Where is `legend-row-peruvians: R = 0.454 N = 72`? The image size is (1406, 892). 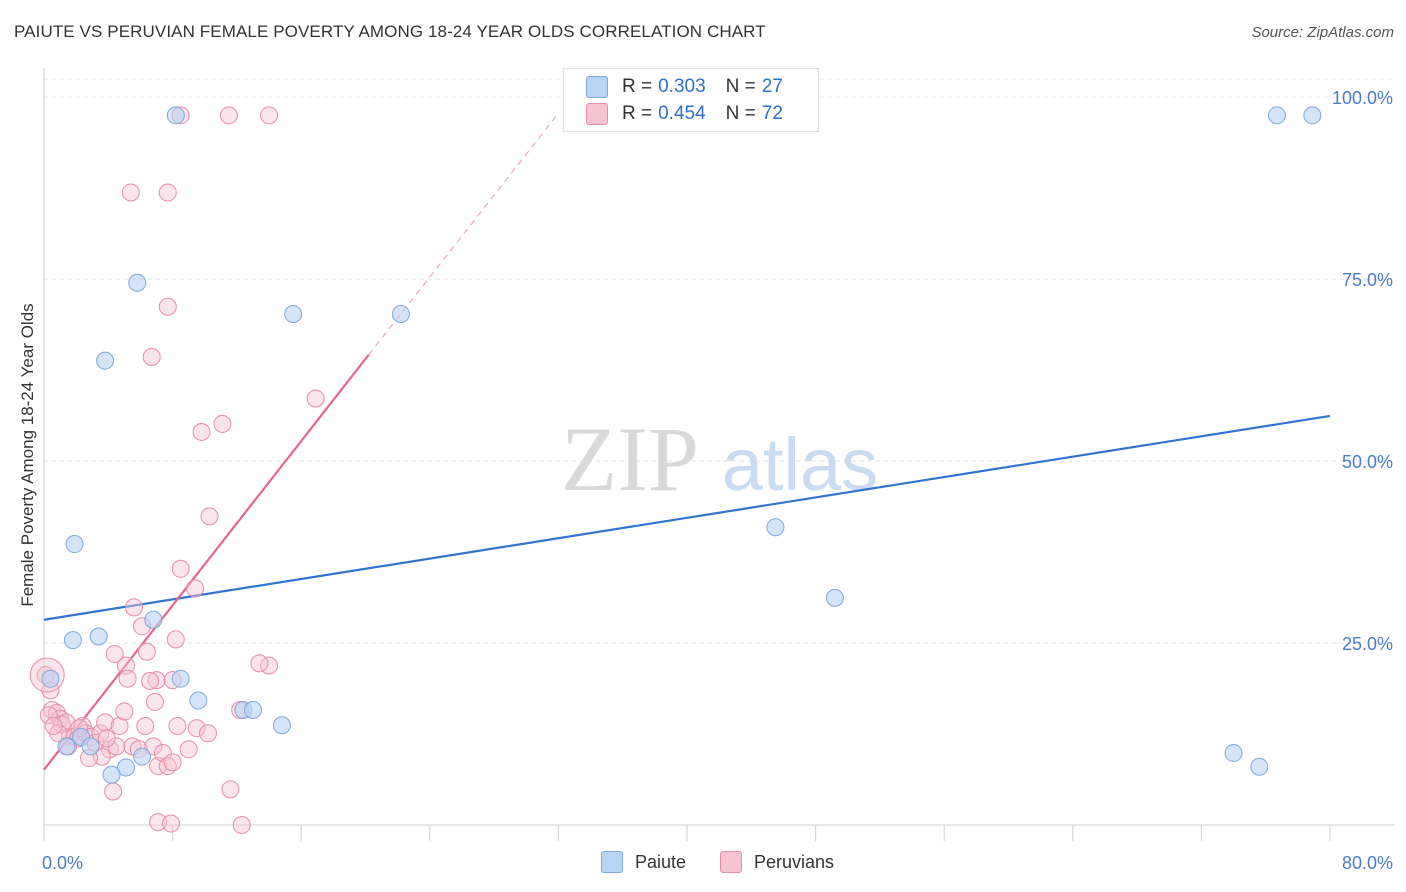
legend-row-peruvians: R = 0.454 N = 72 is located at coordinates (684, 114).